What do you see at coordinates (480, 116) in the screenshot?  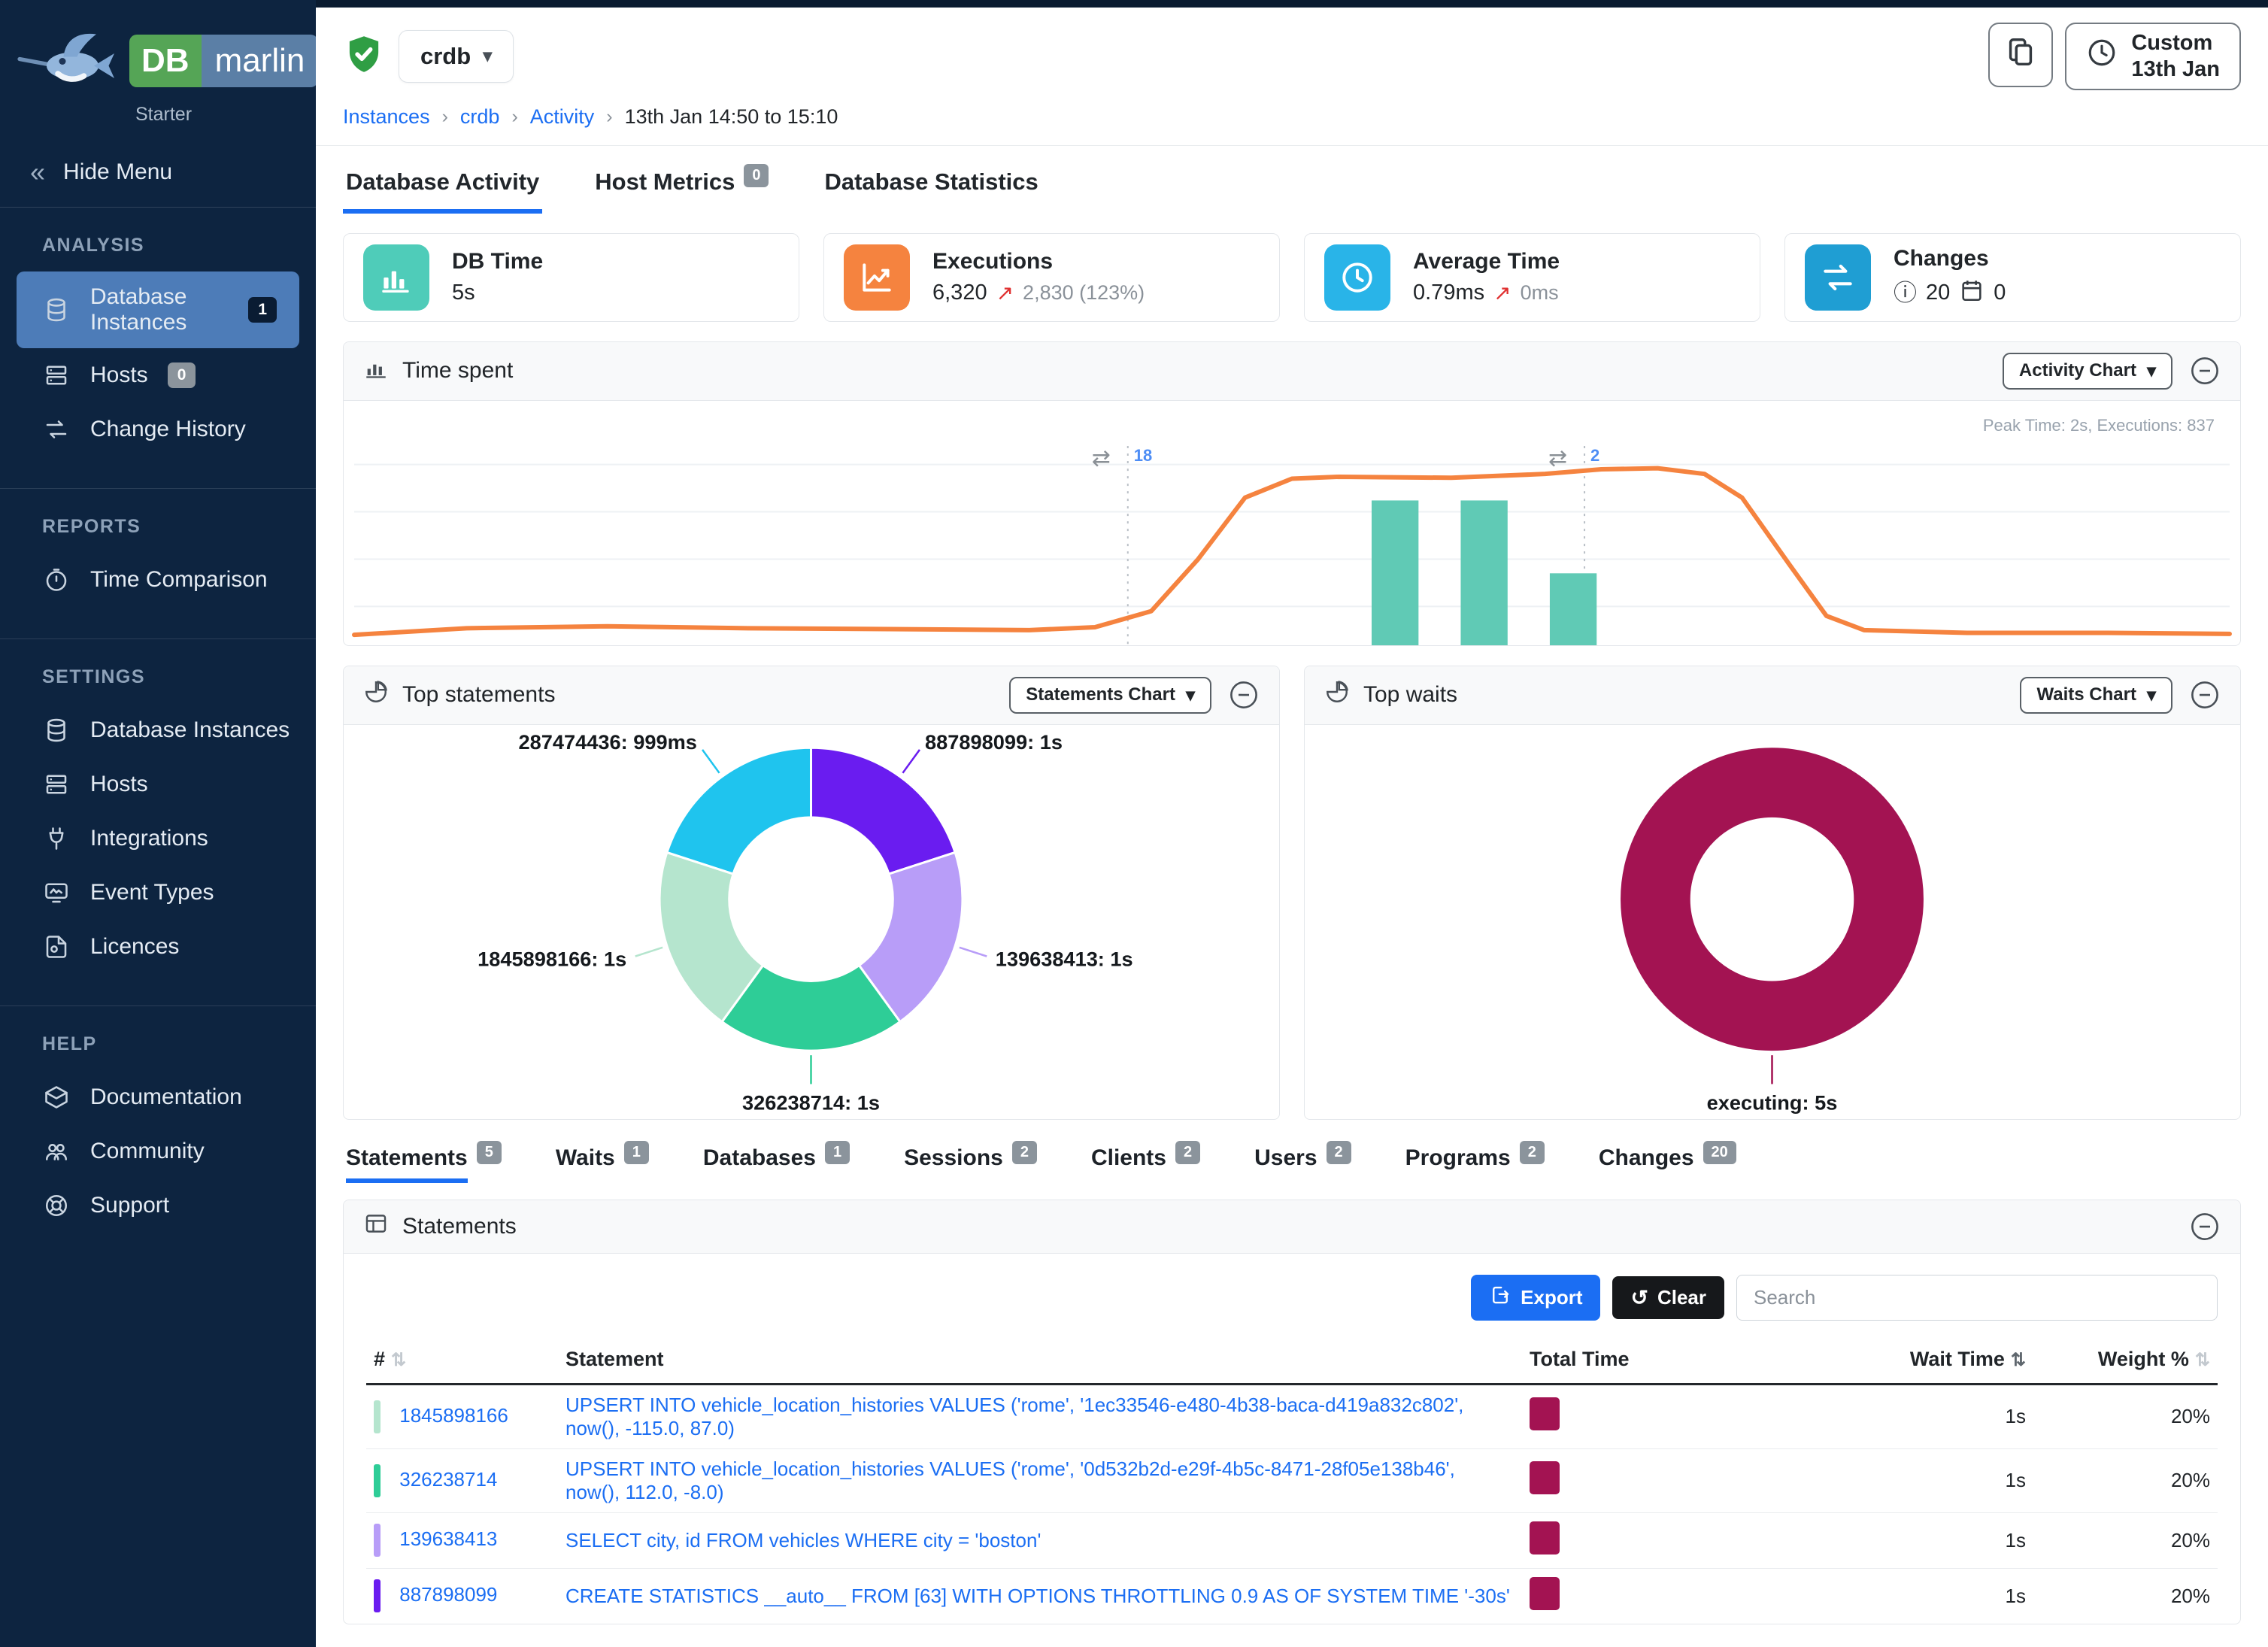 I see `breadcrumb-link: crdb` at bounding box center [480, 116].